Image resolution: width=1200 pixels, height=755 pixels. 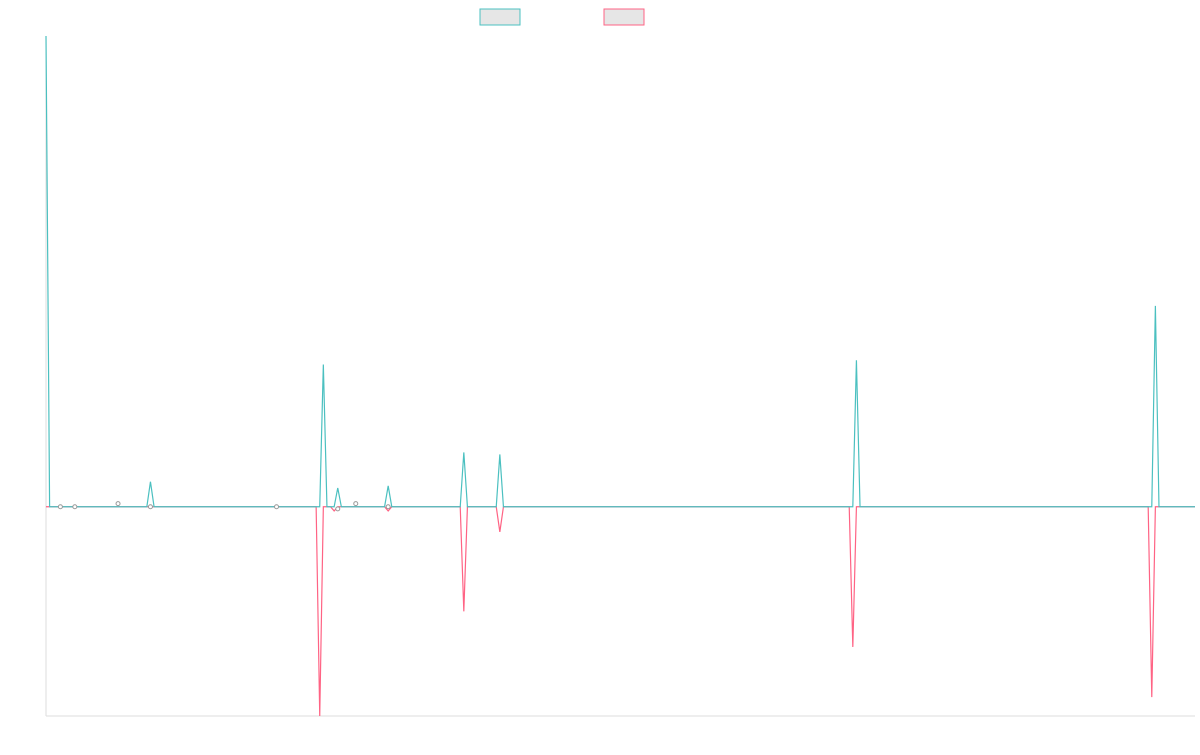 What do you see at coordinates (500, 17) in the screenshot?
I see `legend-swatch-series-a` at bounding box center [500, 17].